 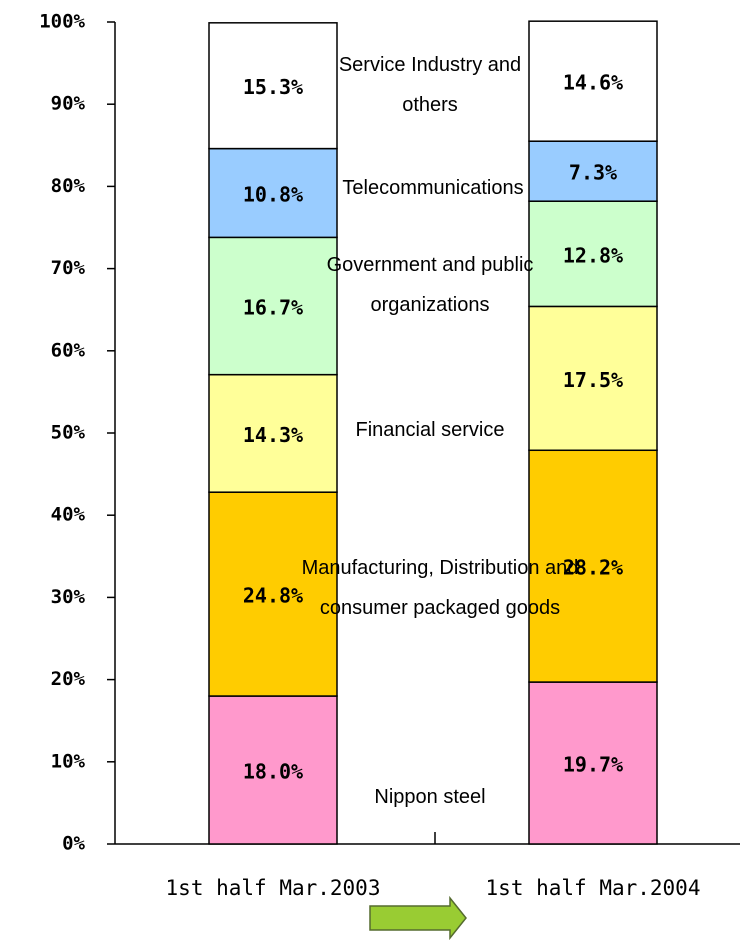 I want to click on data-label: 16.7%, so click(x=273, y=308).